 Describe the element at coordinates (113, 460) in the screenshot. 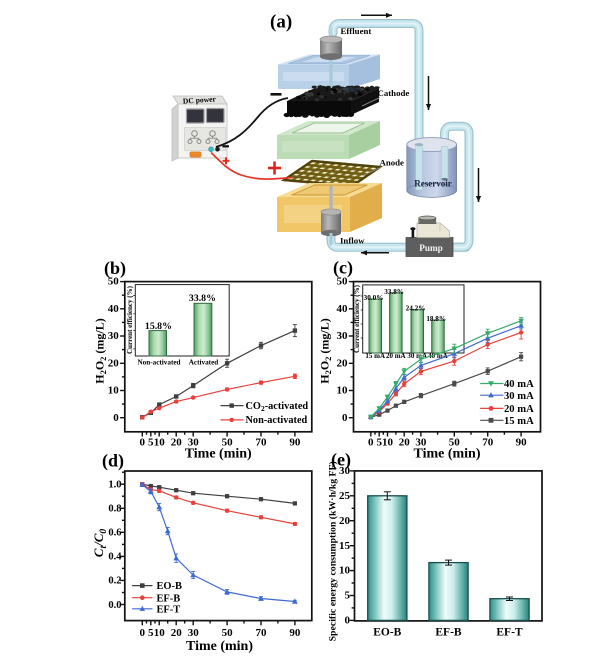

I see `svg-text: (d)` at that location.